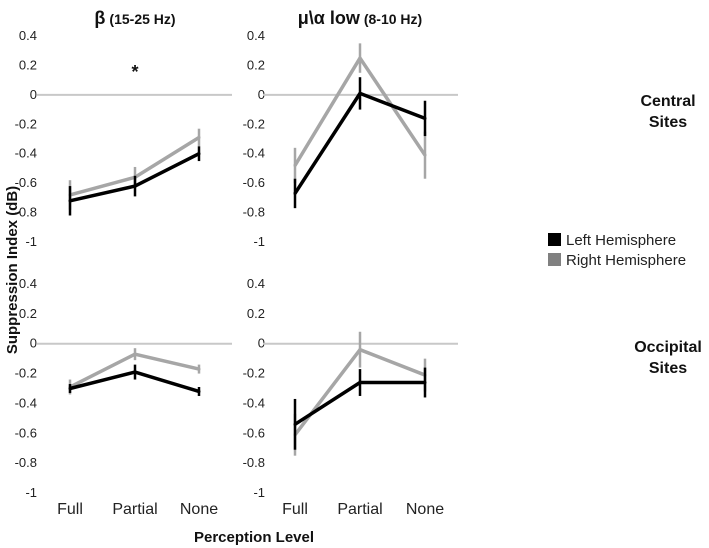  Describe the element at coordinates (617, 250) in the screenshot. I see `legend: Left Hemisphere Right Hemisphere` at that location.